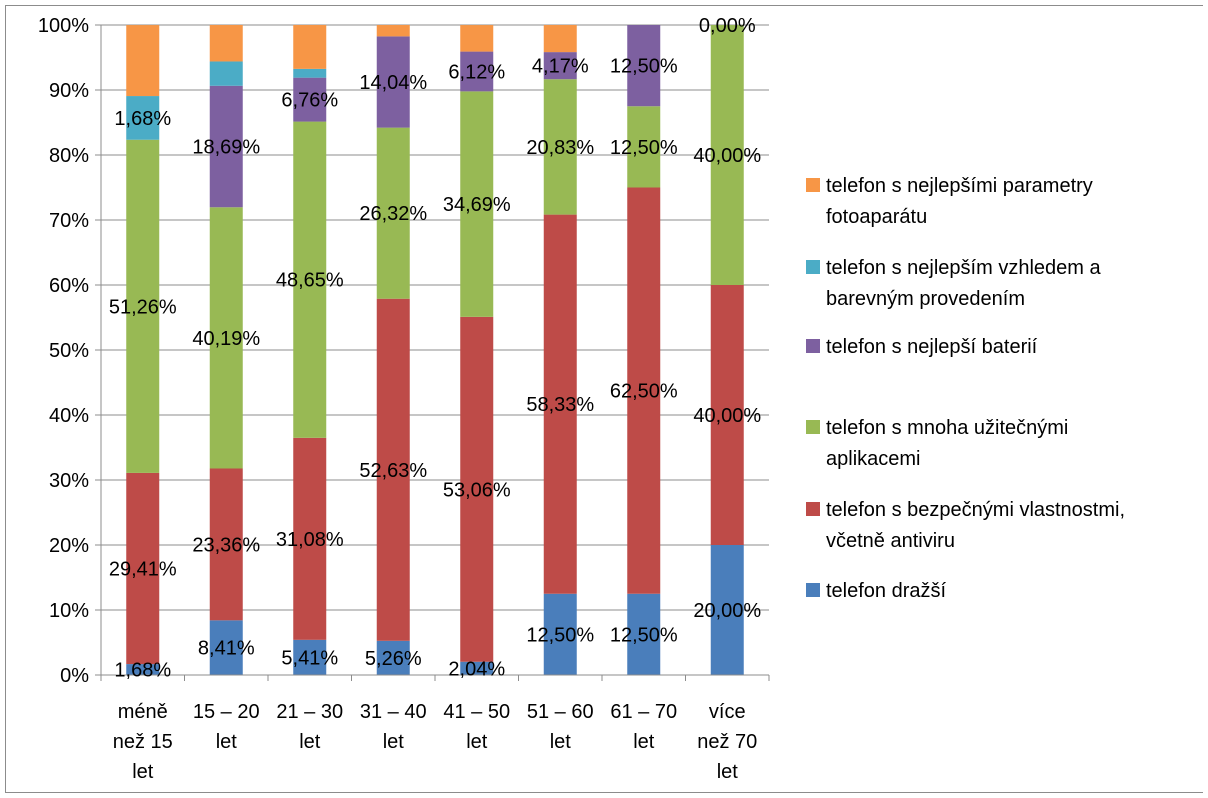 This screenshot has width=1208, height=798. What do you see at coordinates (69, 611) in the screenshot?
I see `y-tick-label: 10%` at bounding box center [69, 611].